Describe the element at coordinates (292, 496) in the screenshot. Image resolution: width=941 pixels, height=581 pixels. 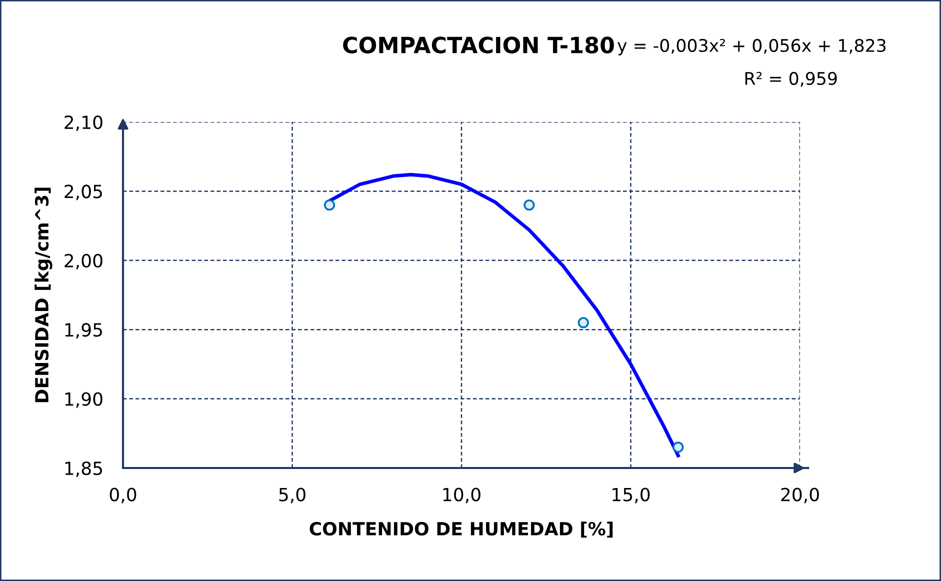
I see `x-tick-label: 5,0` at that location.